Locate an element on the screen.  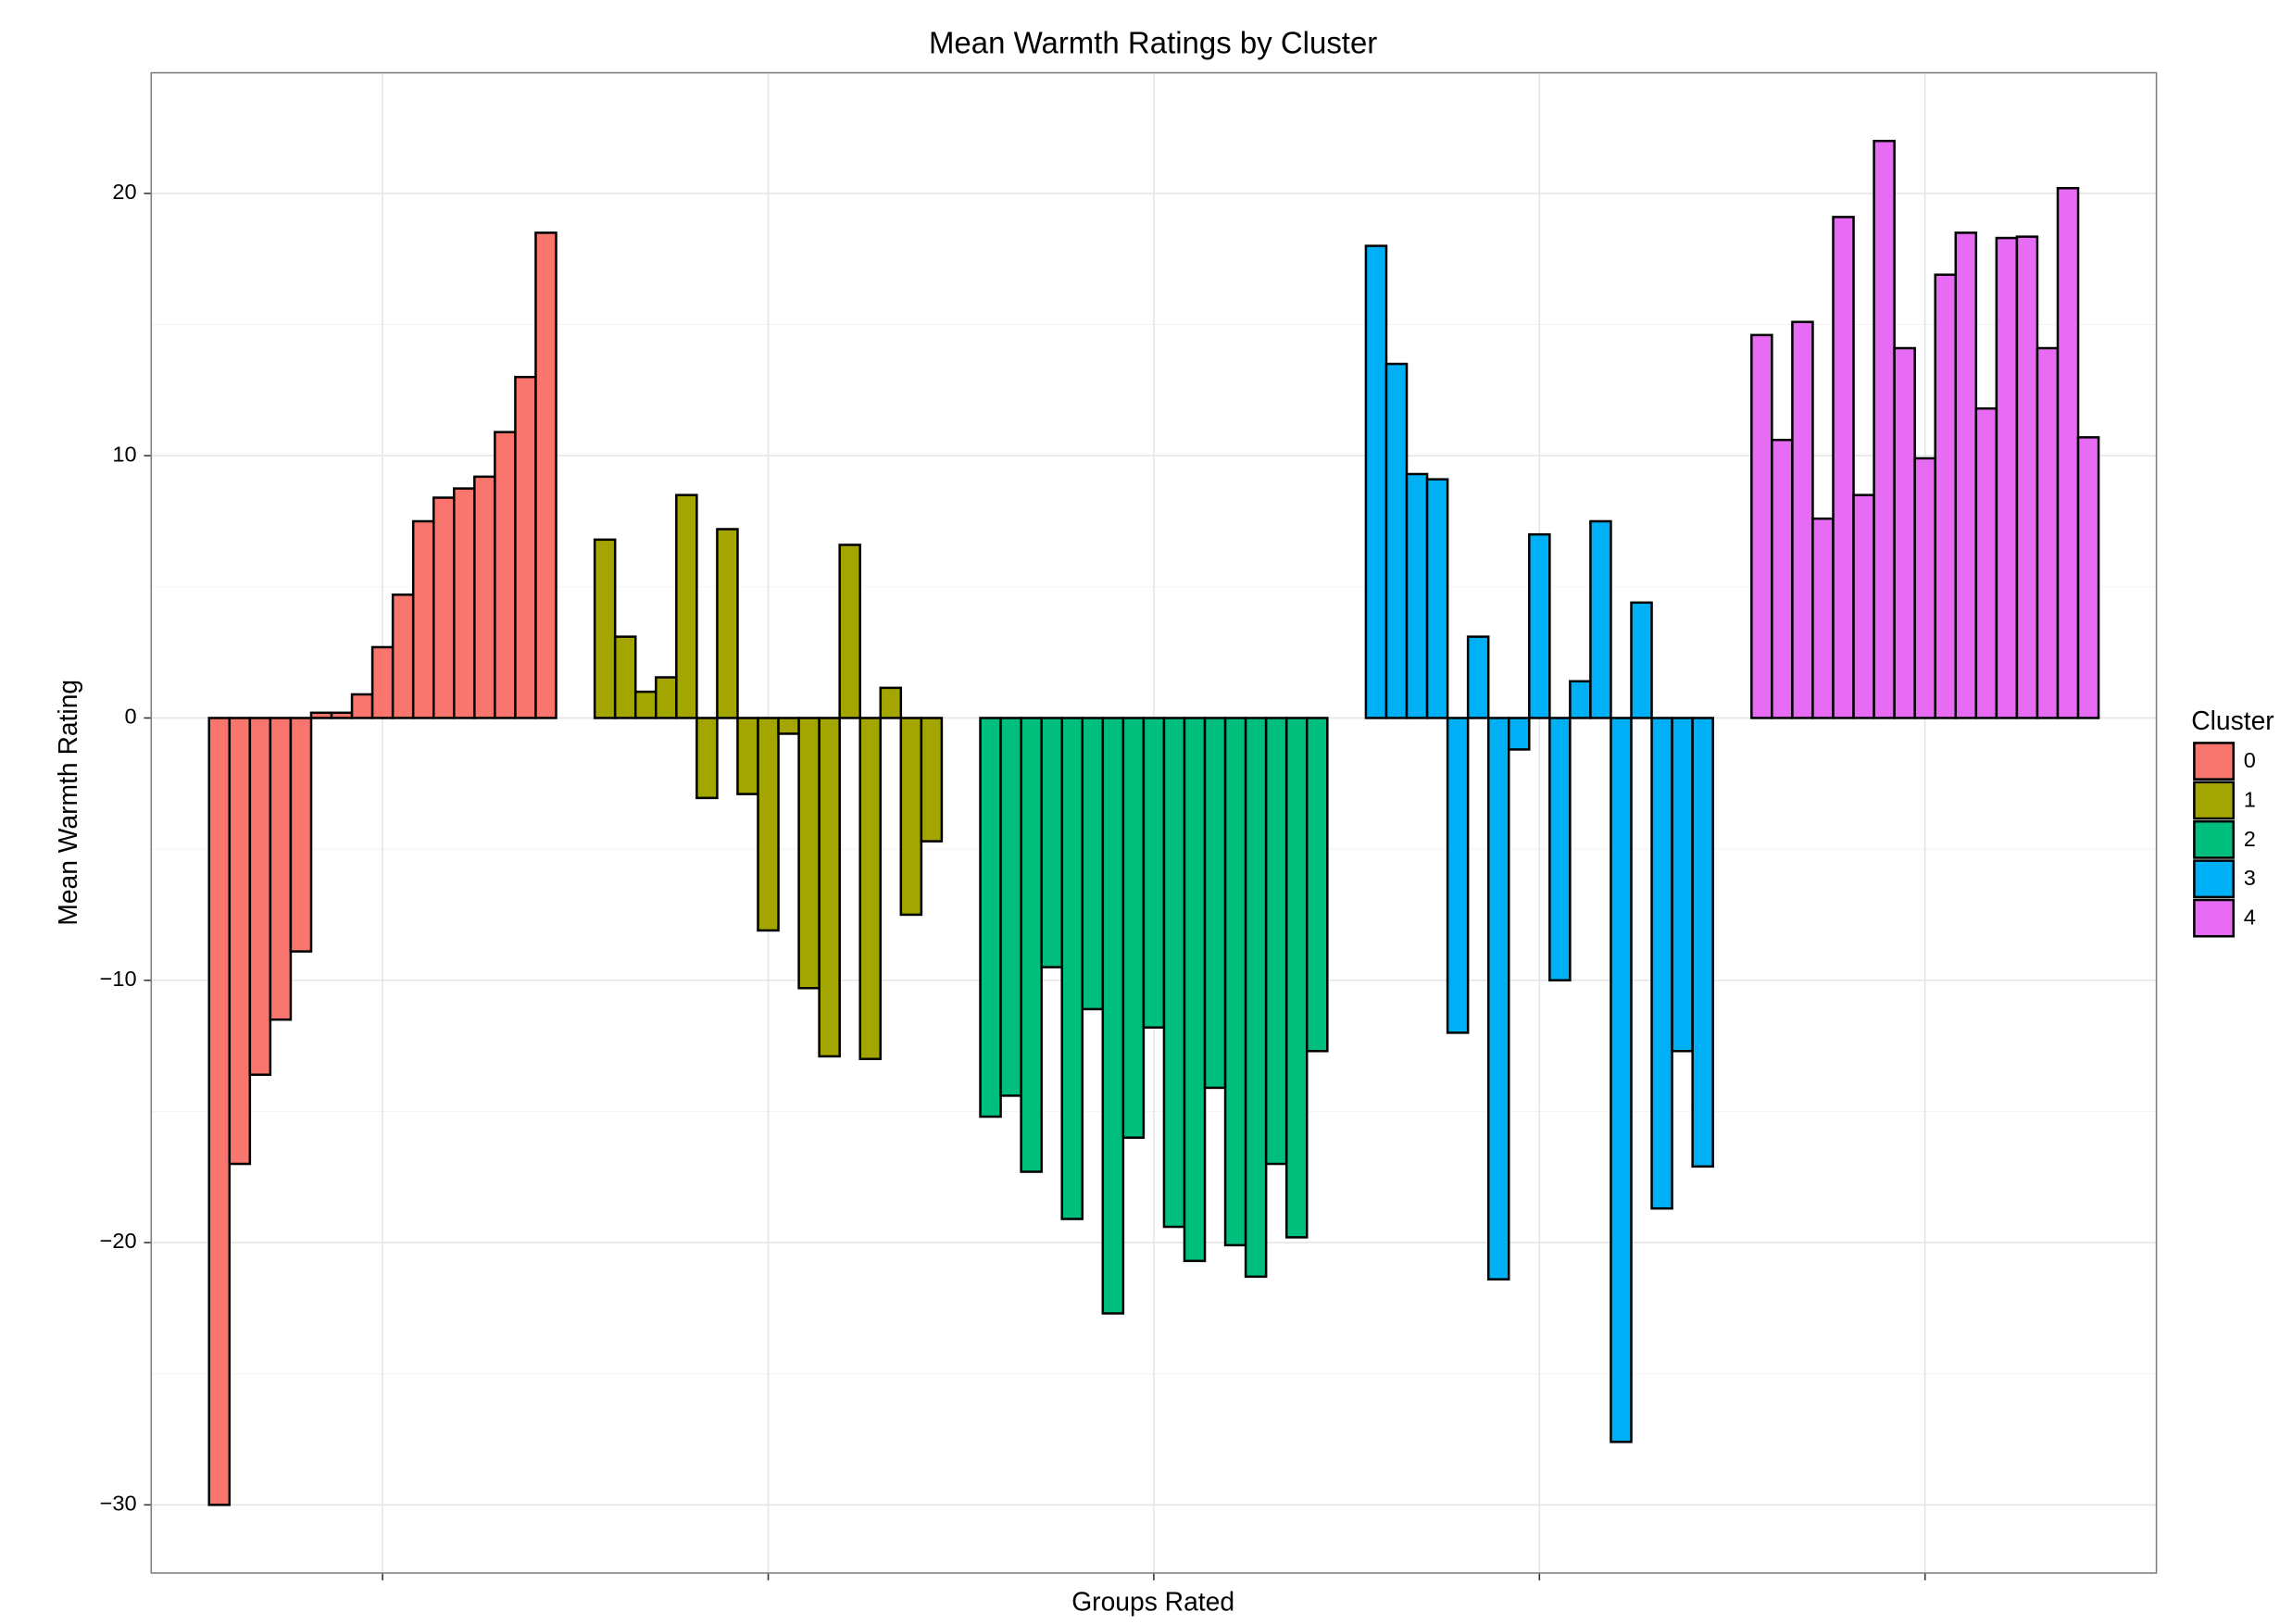
y-tick-label: 0 is located at coordinates (130, 717).